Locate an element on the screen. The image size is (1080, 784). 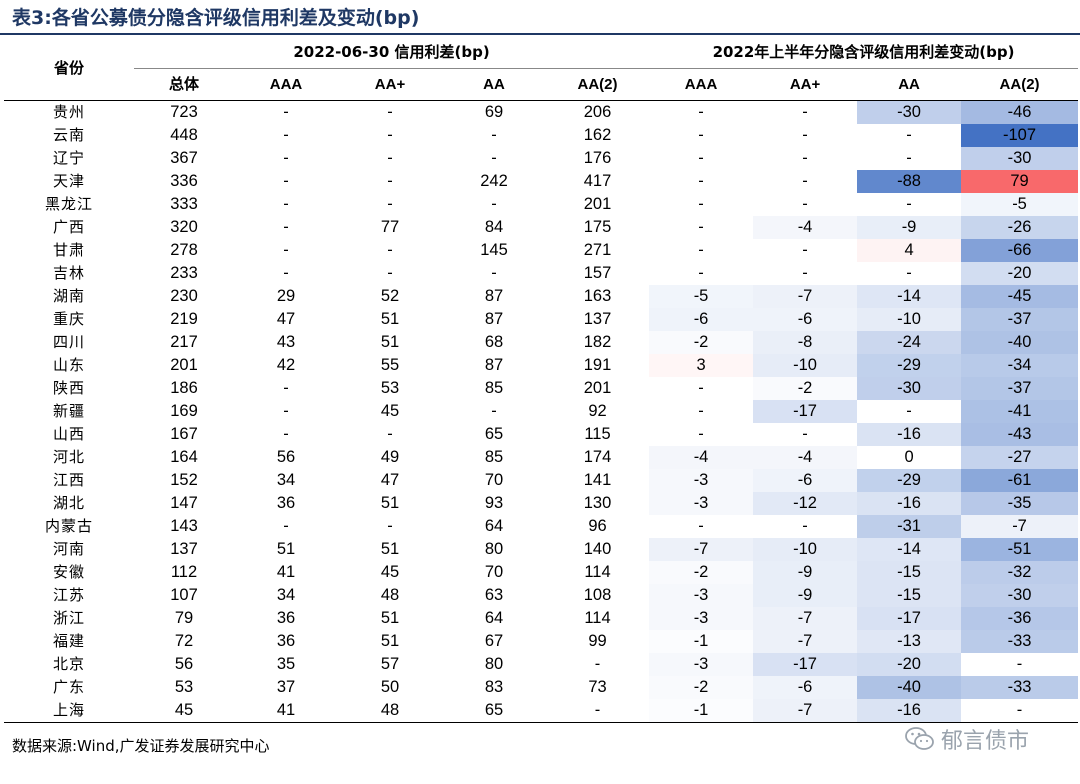
change-cell: -17 is located at coordinates (805, 664).